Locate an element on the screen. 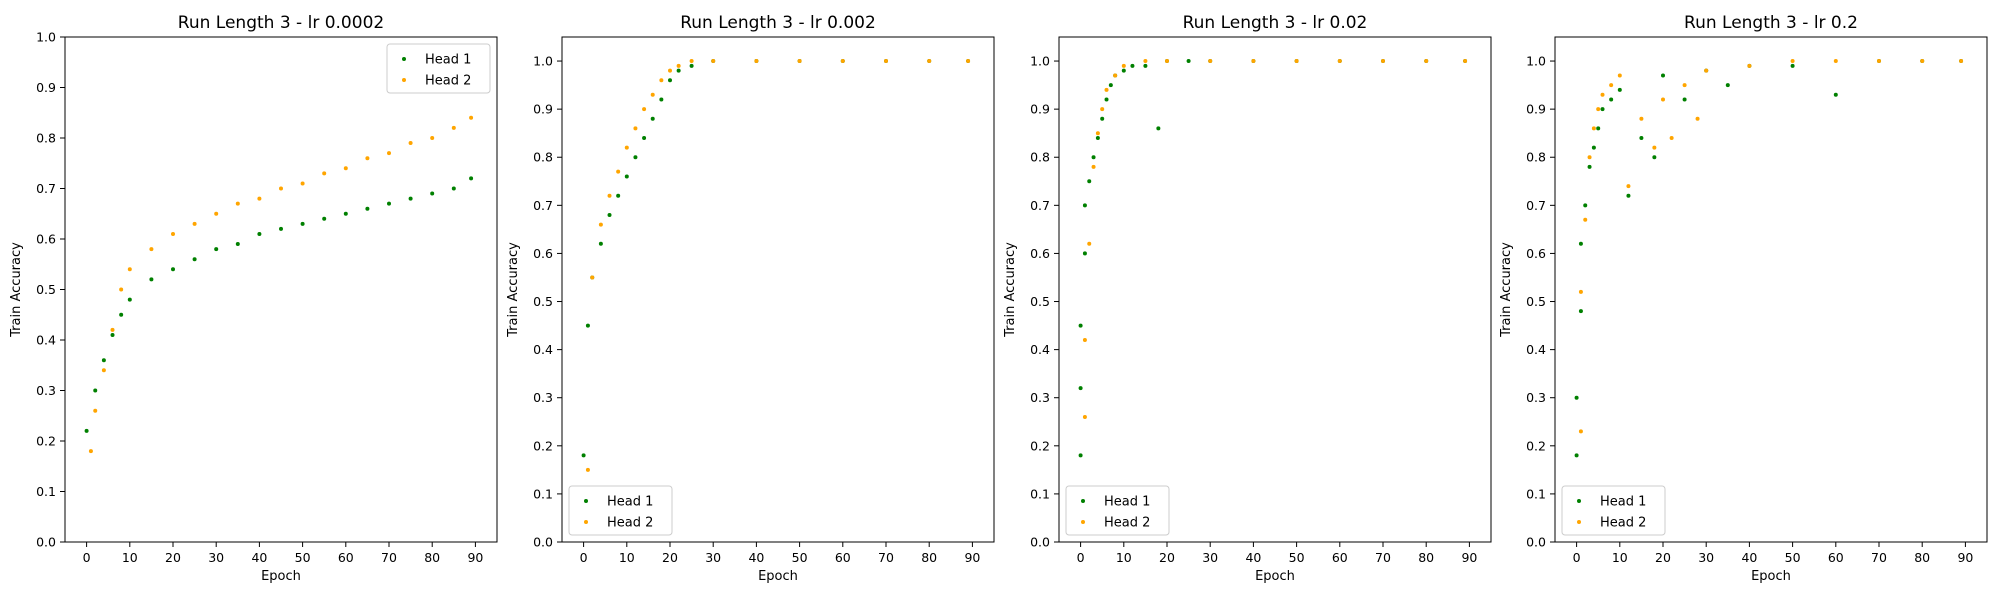  x-tick-label: 60 is located at coordinates (1340, 557).